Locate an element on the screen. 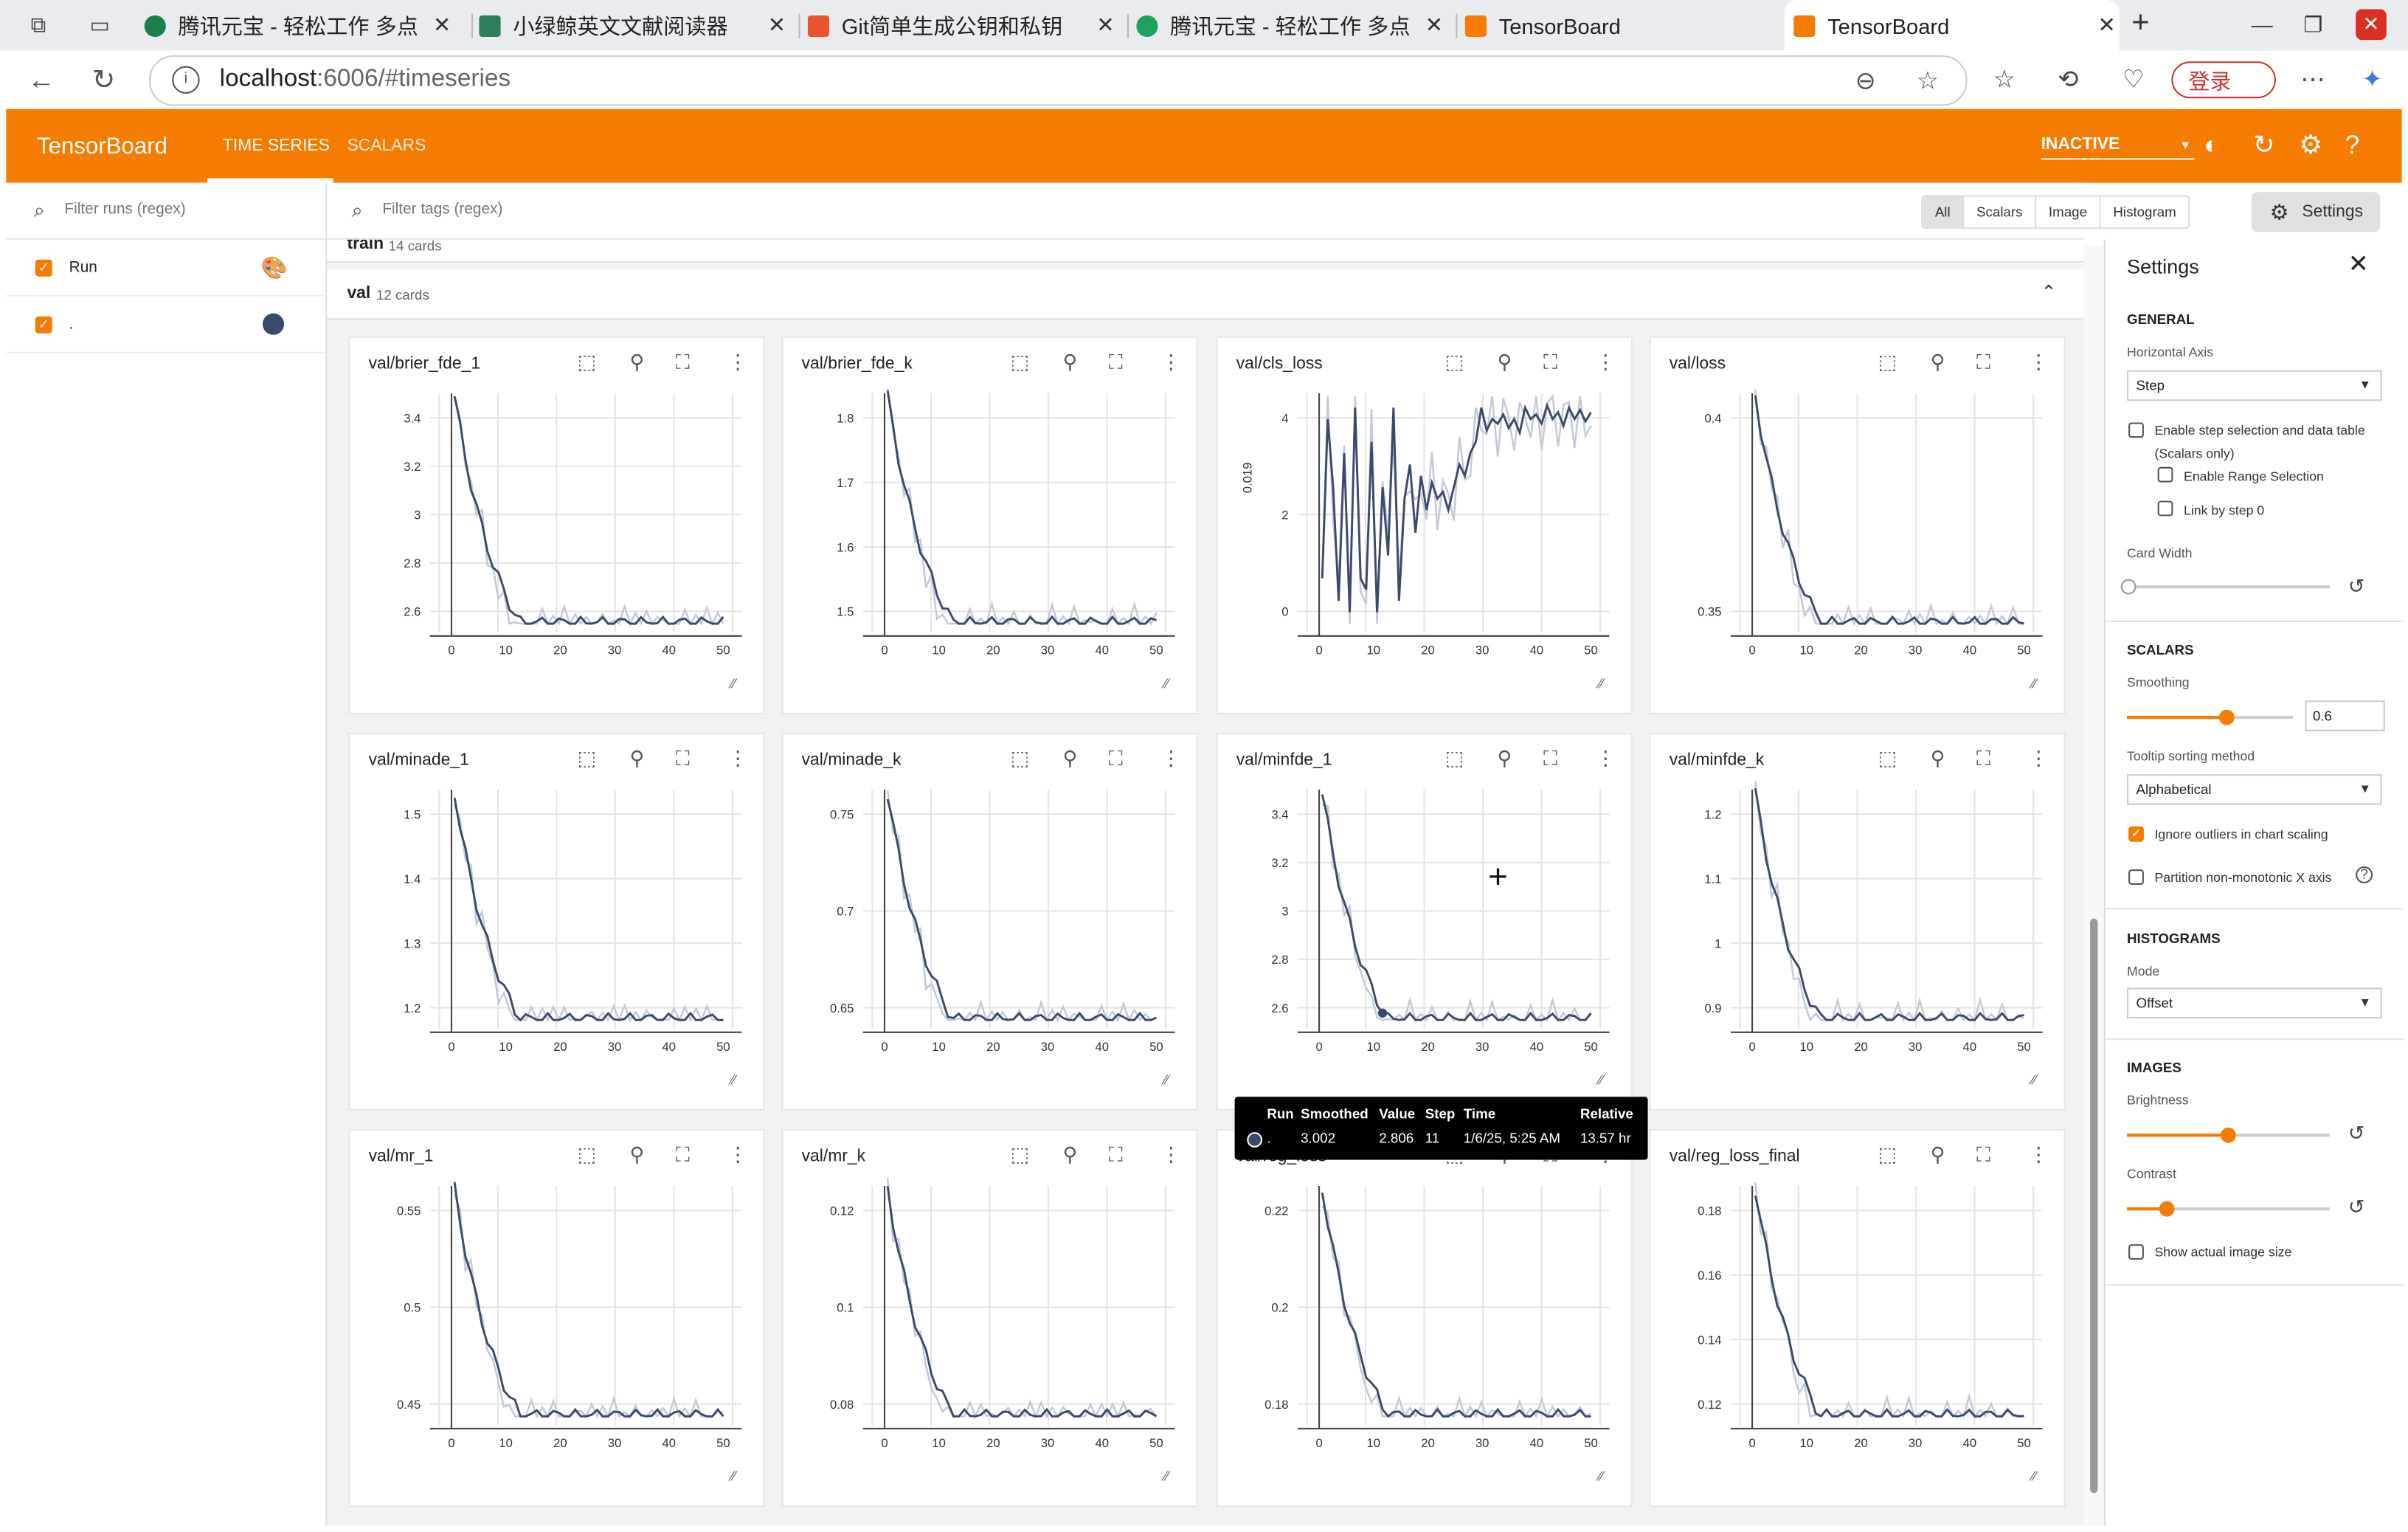  help-icon: ? is located at coordinates (2365, 874).